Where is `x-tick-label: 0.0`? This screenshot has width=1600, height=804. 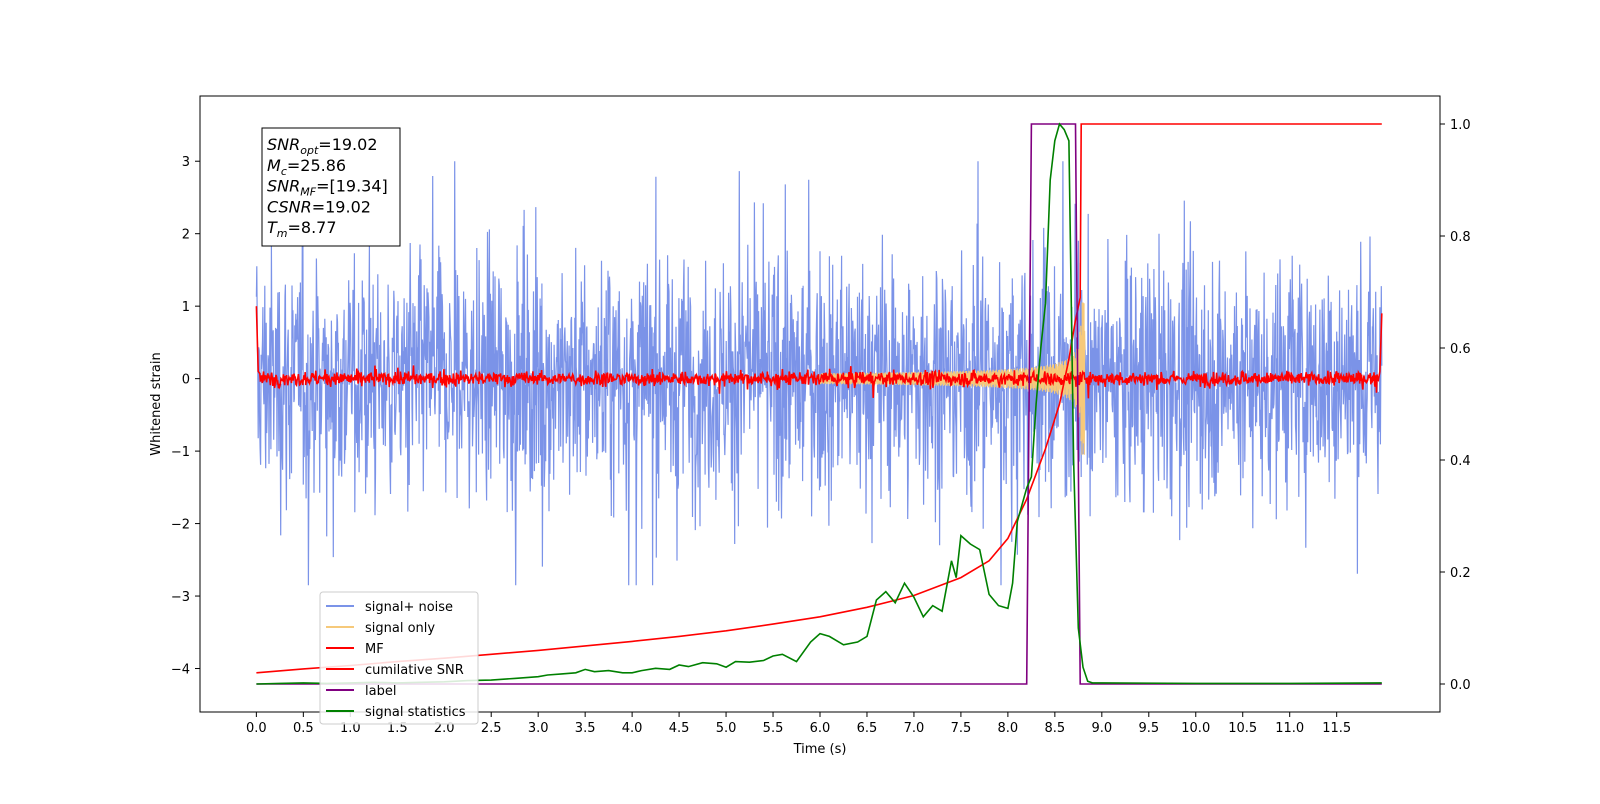
x-tick-label: 0.0 is located at coordinates (256, 728).